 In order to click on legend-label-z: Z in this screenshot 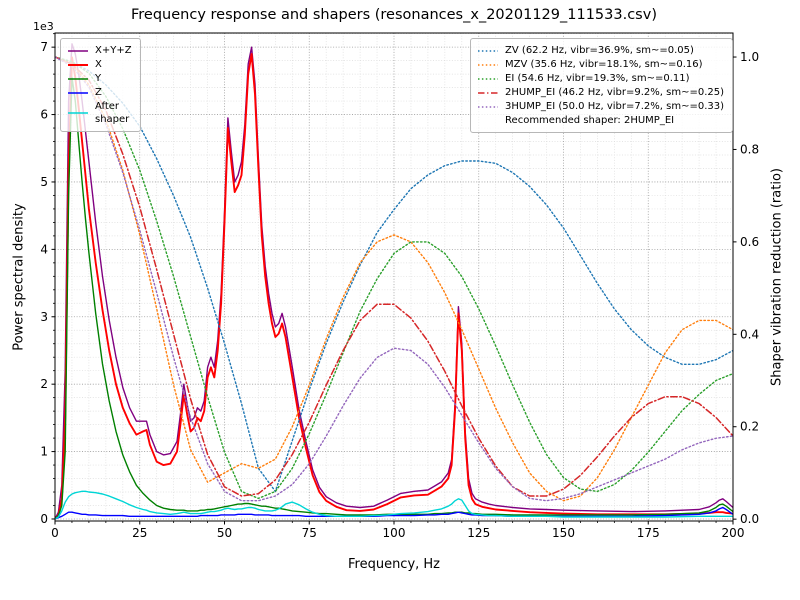, I will do `click(98, 92)`.